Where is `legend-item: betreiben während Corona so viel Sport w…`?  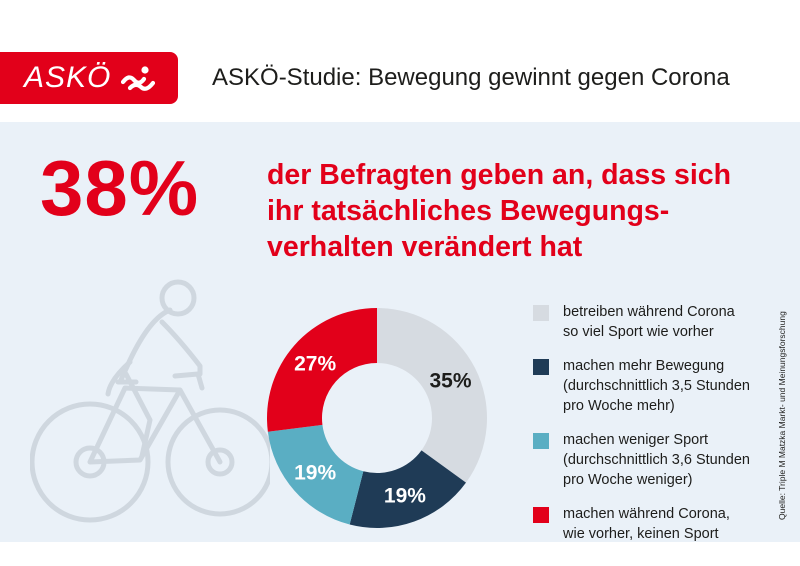
legend-item: betreiben während Corona so viel Sport w… is located at coordinates (648, 322).